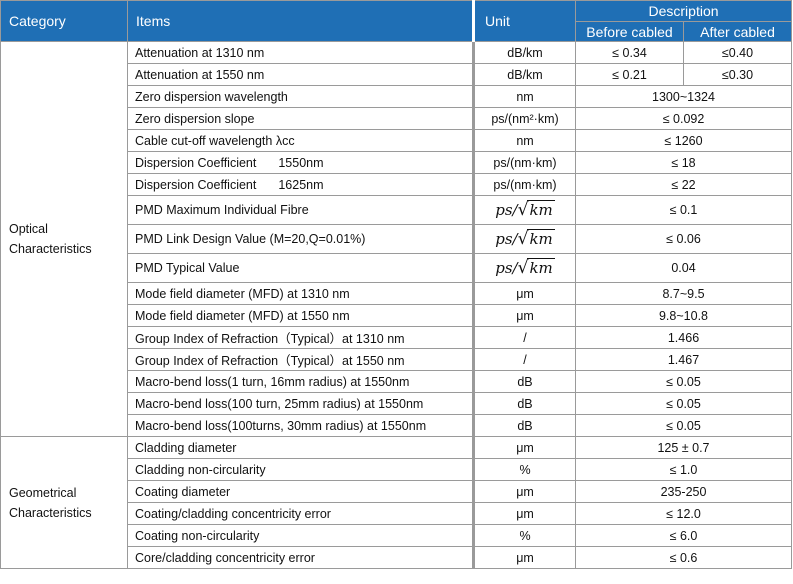 The image size is (793, 584). I want to click on value-cell: 9.8~10.8, so click(683, 315).